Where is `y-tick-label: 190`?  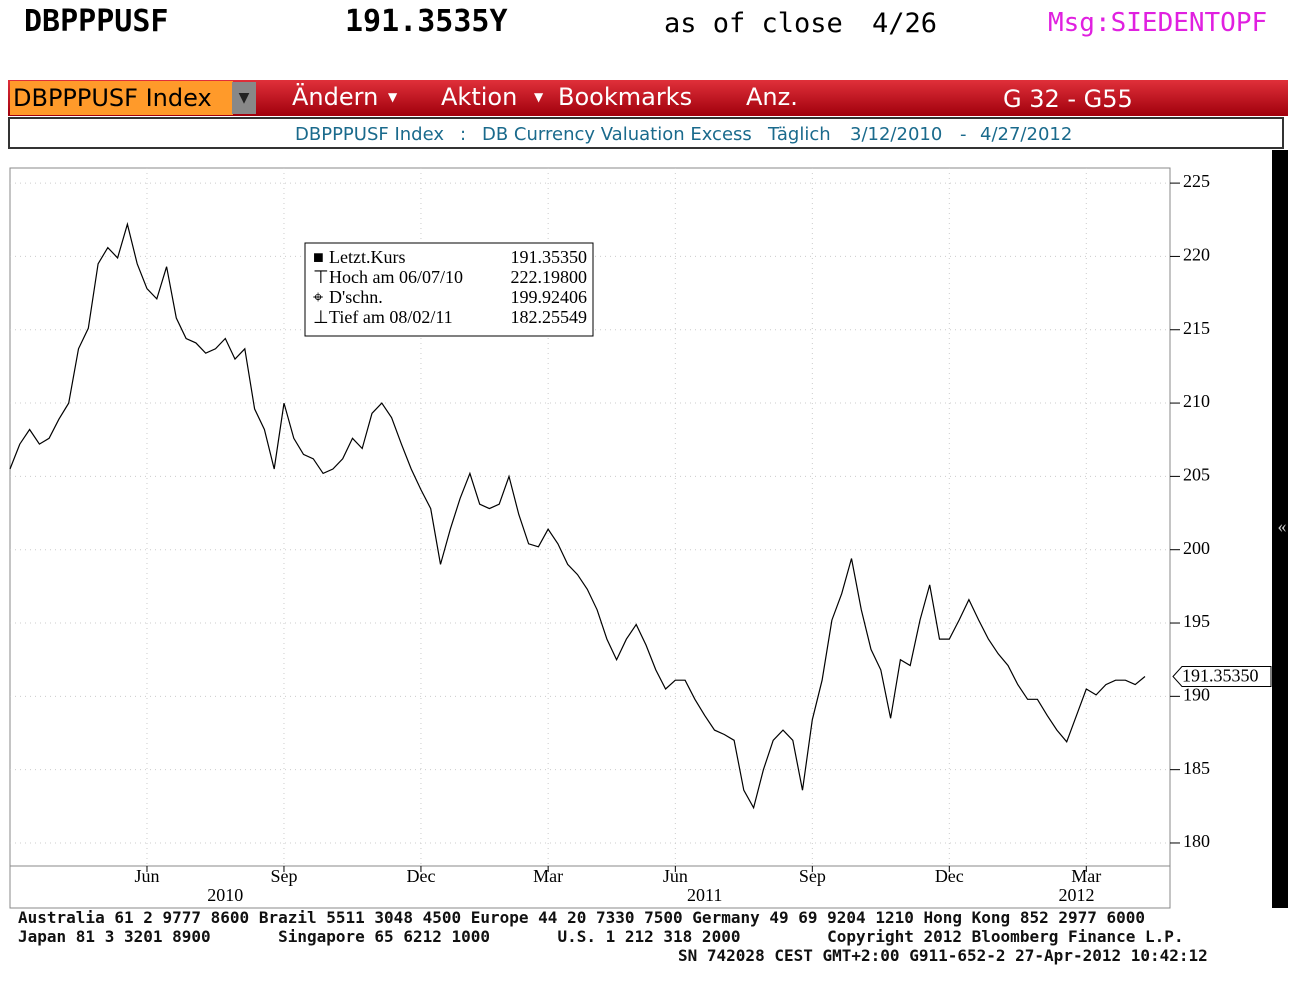
y-tick-label: 190 is located at coordinates (1196, 694).